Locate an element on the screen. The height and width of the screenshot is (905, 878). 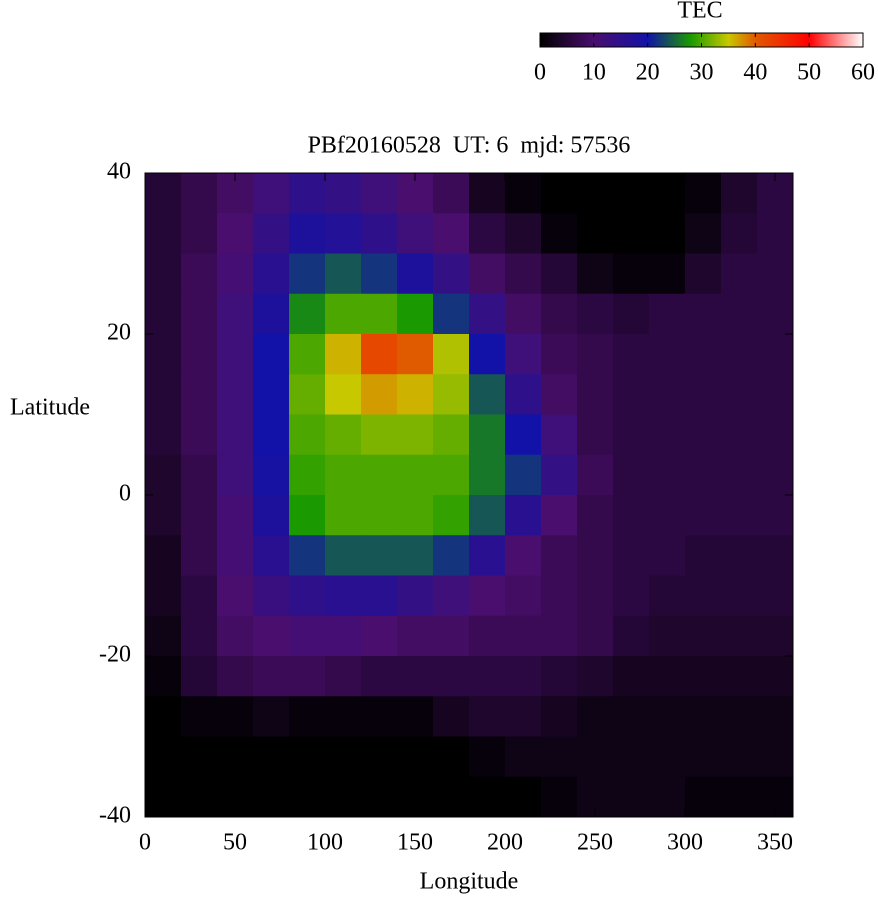
y-tick-label: 20 is located at coordinates (119, 333).